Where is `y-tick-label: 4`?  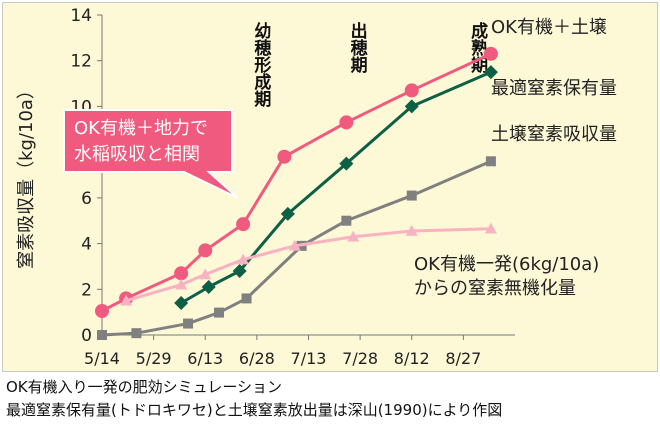 y-tick-label: 4 is located at coordinates (86, 245).